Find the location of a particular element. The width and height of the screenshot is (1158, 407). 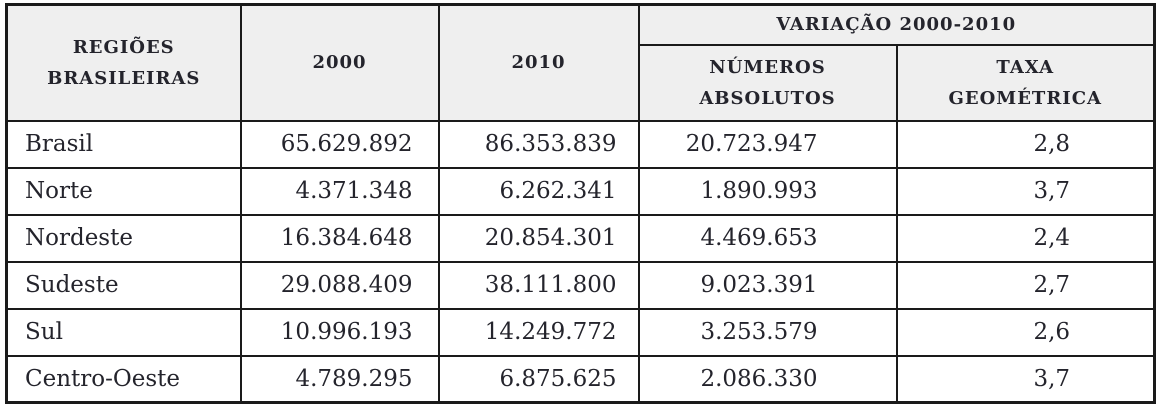

cell-2000: 65.629.892 is located at coordinates (339, 144).